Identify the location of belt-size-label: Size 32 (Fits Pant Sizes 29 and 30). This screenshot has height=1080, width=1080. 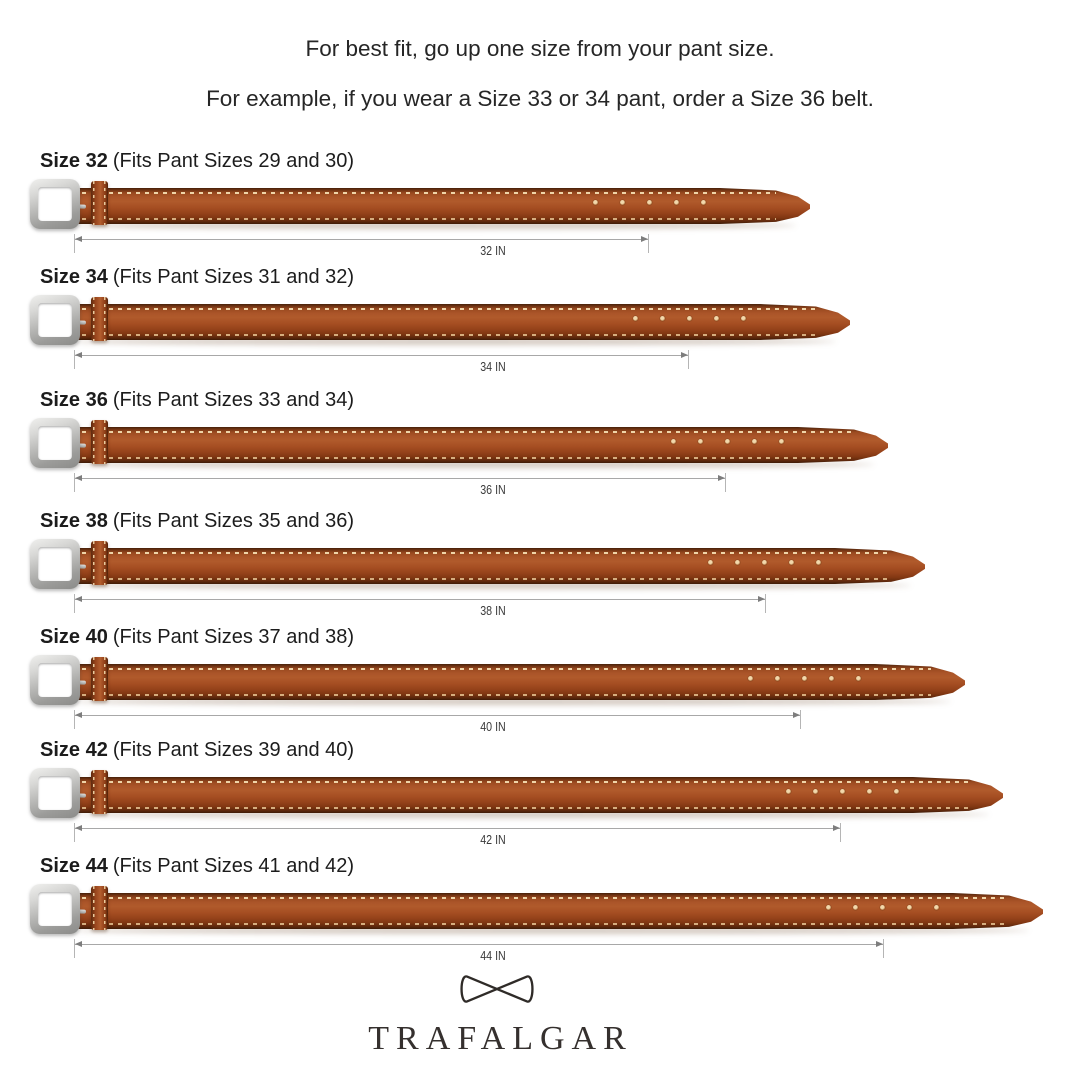
(197, 161).